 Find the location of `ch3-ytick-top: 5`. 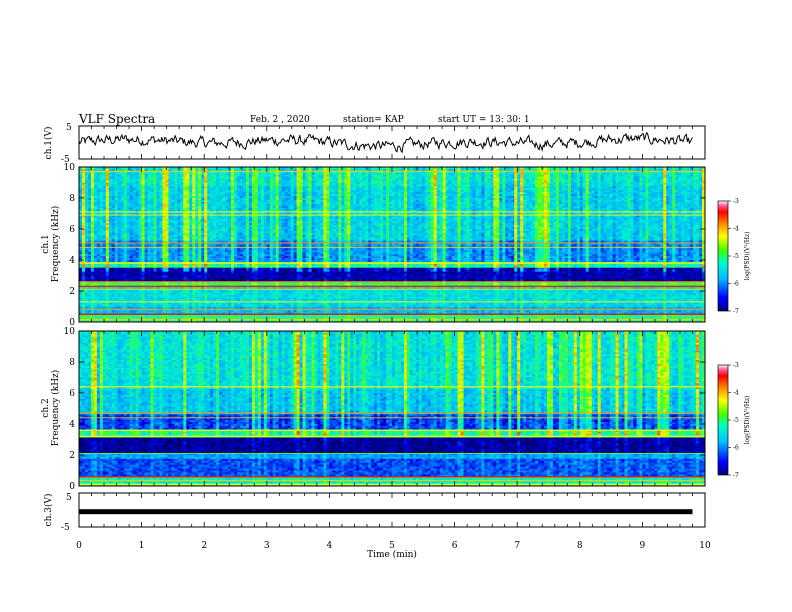

ch3-ytick-top: 5 is located at coordinates (69, 498).